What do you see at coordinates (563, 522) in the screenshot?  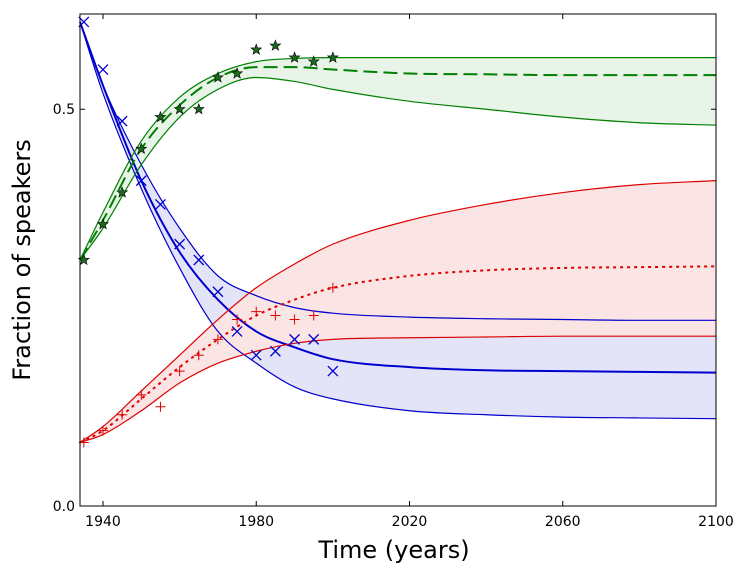 I see `x-tick-label: 2060` at bounding box center [563, 522].